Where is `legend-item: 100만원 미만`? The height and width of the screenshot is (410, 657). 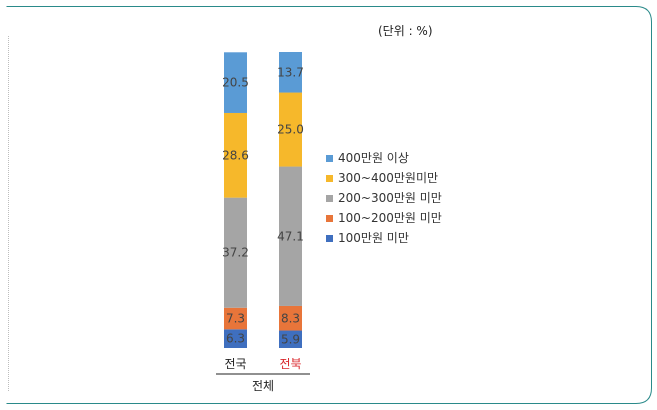
legend-item: 100만원 미만 is located at coordinates (384, 238).